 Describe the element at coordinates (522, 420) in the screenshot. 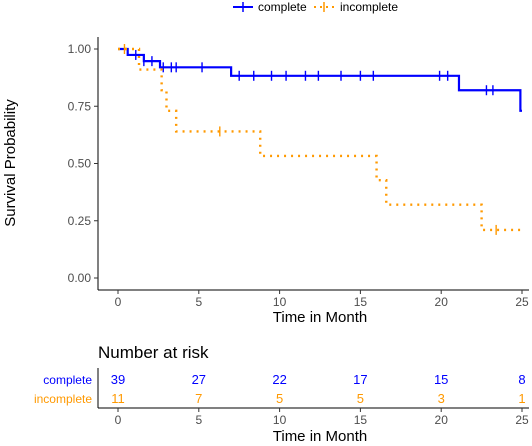

I see `risk-x-tick-label: 25` at that location.